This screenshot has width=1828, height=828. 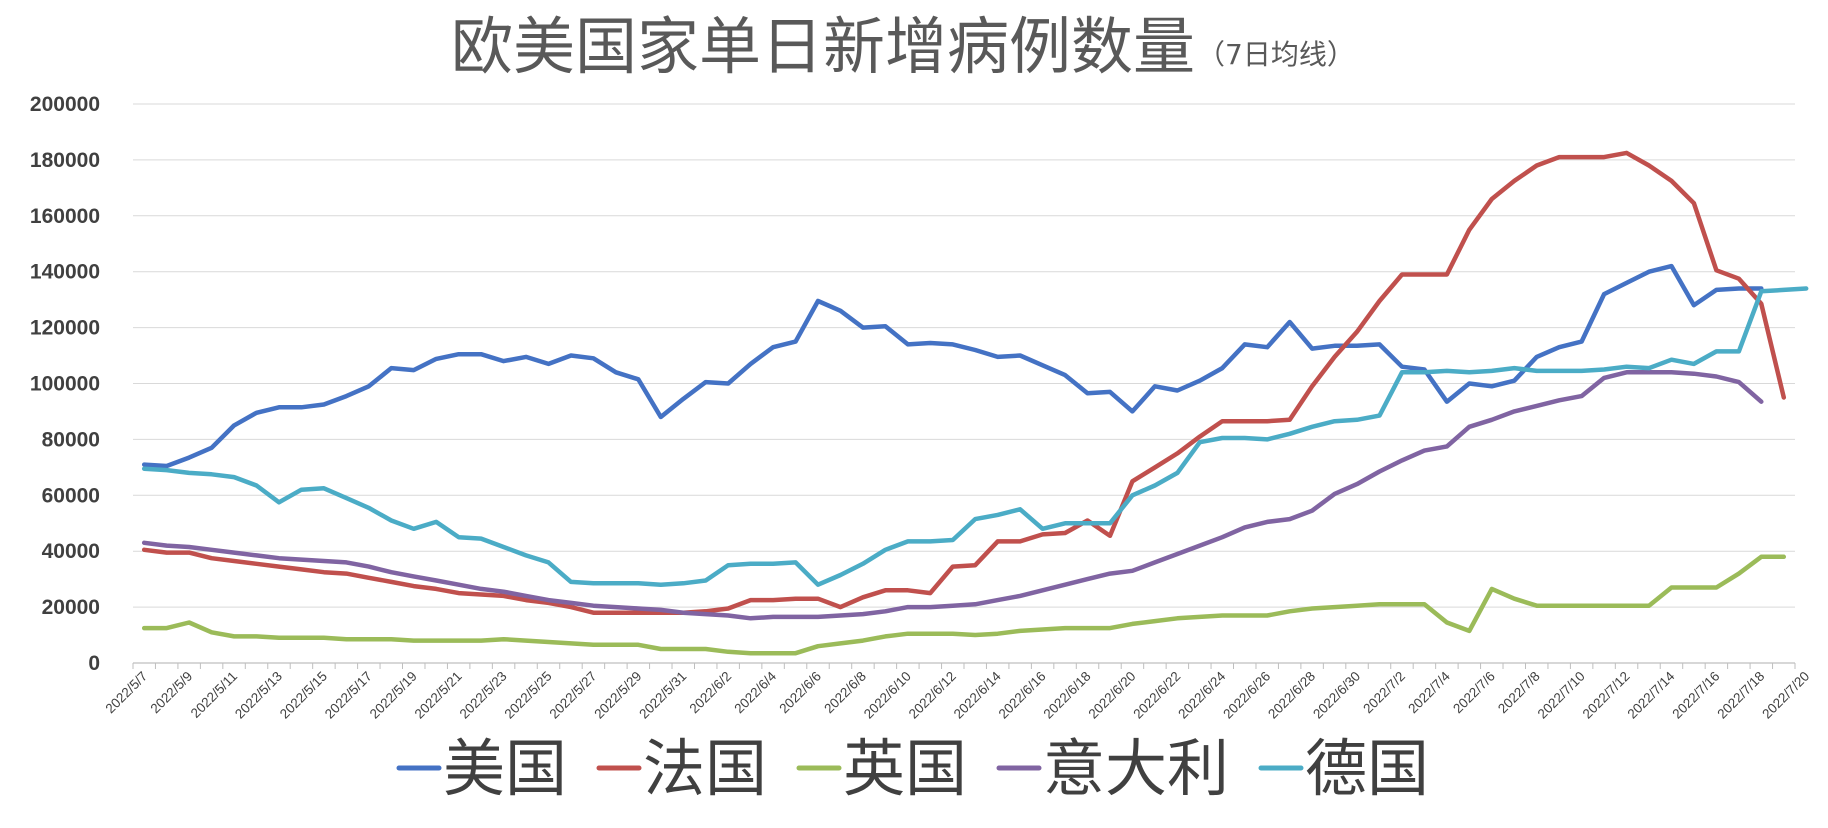 What do you see at coordinates (393, 695) in the screenshot?
I see `x-tick-label: 2022/5/19` at bounding box center [393, 695].